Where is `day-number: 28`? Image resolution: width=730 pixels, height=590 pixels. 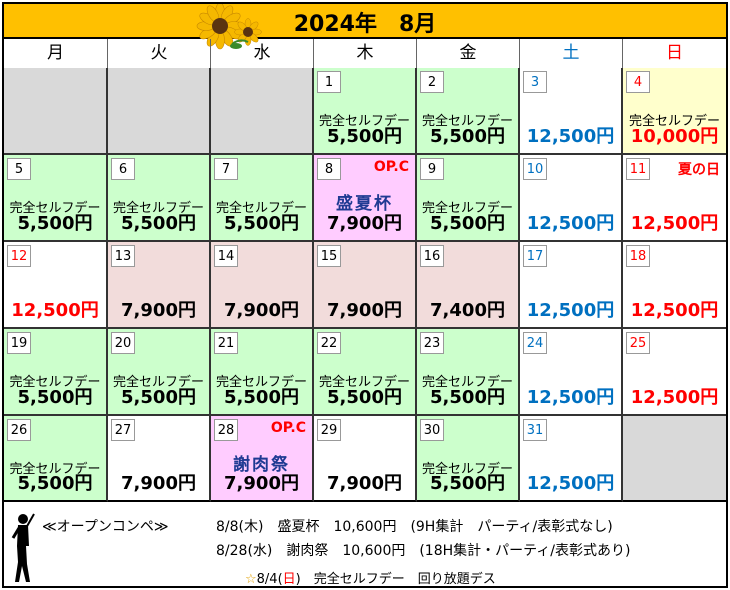 day-number: 28 is located at coordinates (226, 430).